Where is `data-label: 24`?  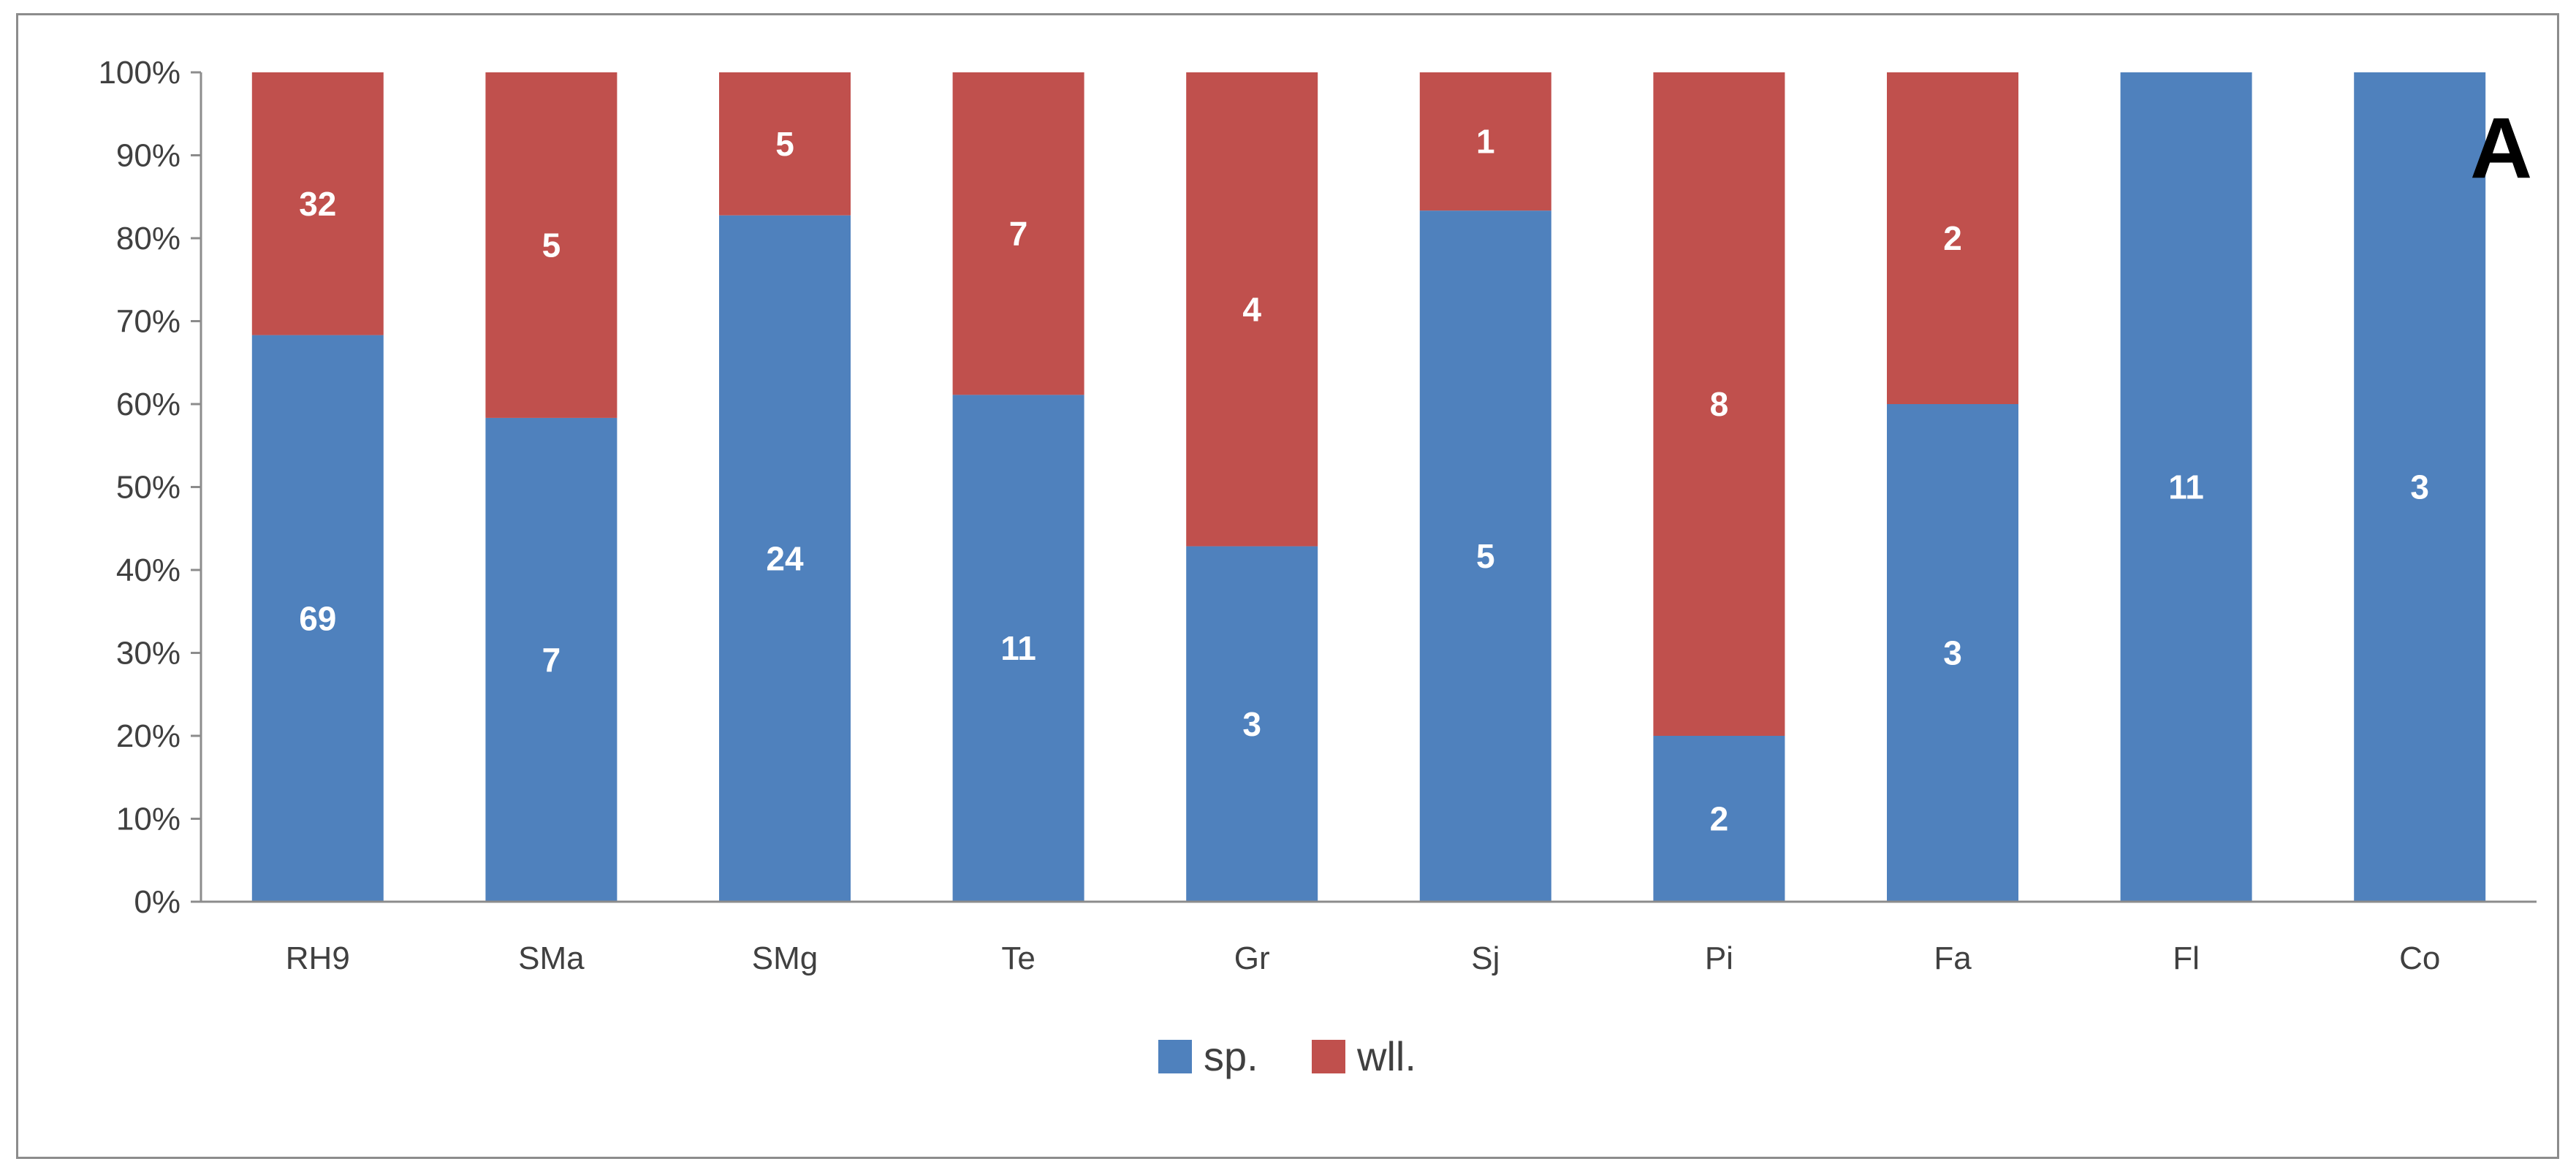
data-label: 24 is located at coordinates (785, 558).